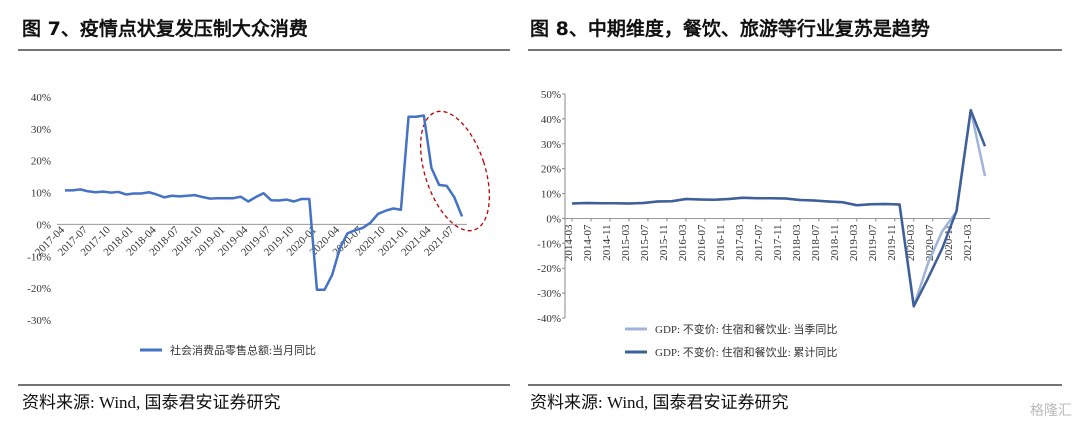 This screenshot has width=1080, height=427. I want to click on x-tick-label: 2015-07, so click(645, 242).